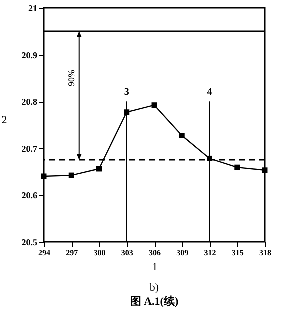 This screenshot has width=281, height=312. I want to click on x-tick-label: 309, so click(182, 253).